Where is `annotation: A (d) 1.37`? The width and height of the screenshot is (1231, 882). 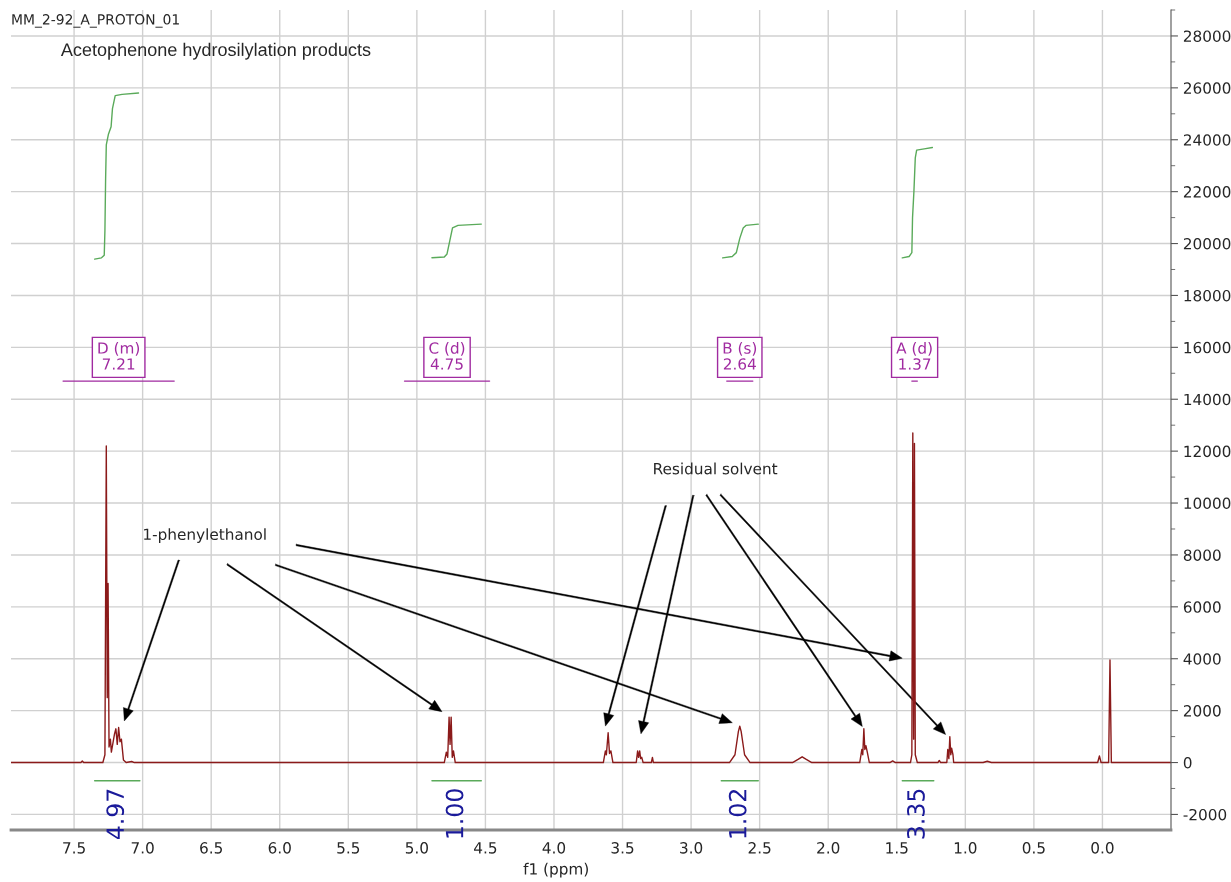 annotation: A (d) 1.37 is located at coordinates (914, 356).